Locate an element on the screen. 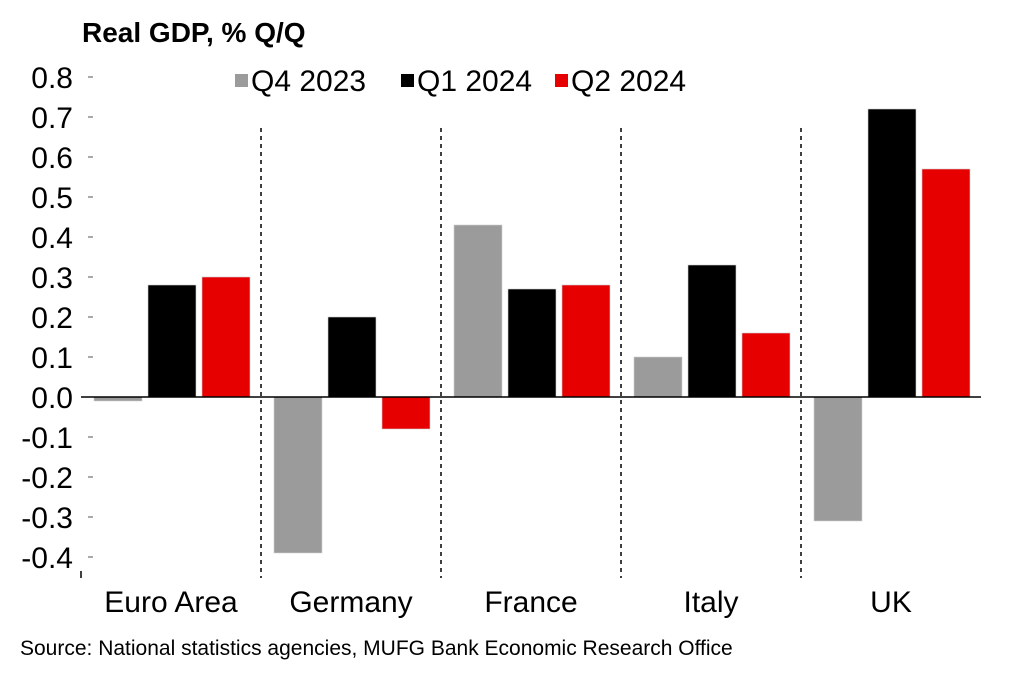 The height and width of the screenshot is (681, 1022). bar-q4-2023-germany is located at coordinates (298, 475).